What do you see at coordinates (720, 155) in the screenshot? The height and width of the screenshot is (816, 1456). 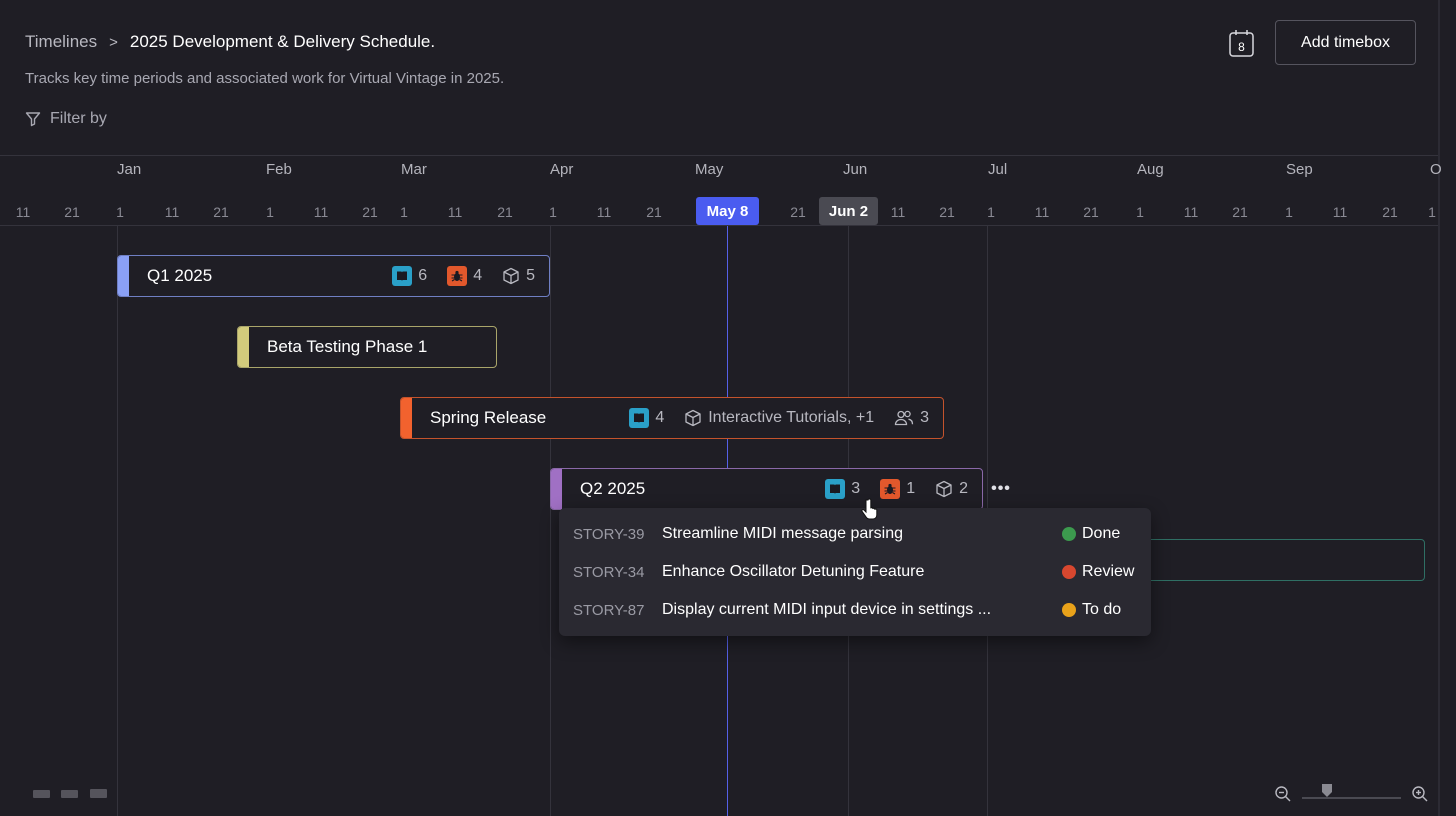 I see `scale-divider-top` at bounding box center [720, 155].